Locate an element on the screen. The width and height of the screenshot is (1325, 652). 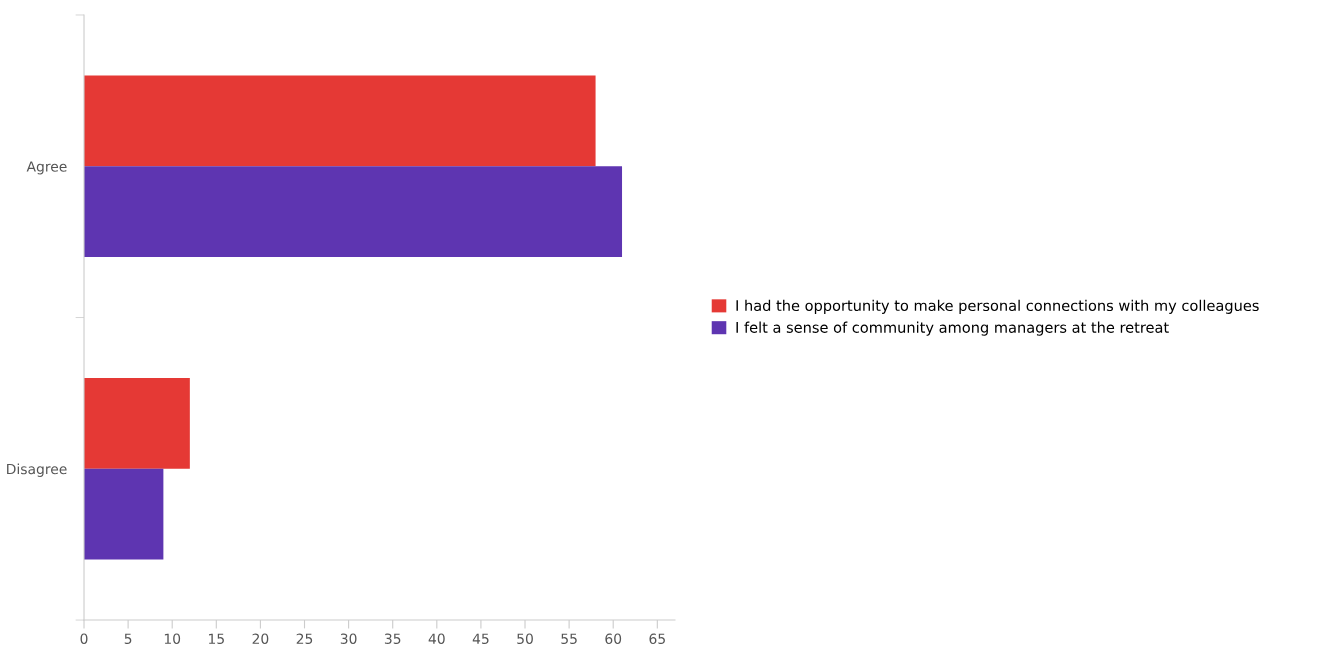
x-tick-label: 40 is located at coordinates (436, 638).